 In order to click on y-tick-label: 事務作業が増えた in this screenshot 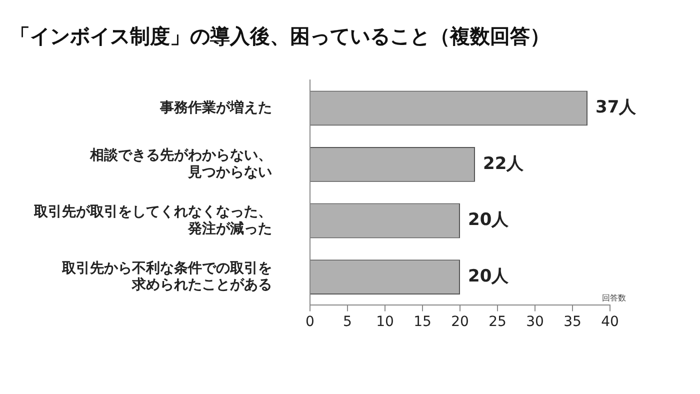, I will do `click(215, 107)`.